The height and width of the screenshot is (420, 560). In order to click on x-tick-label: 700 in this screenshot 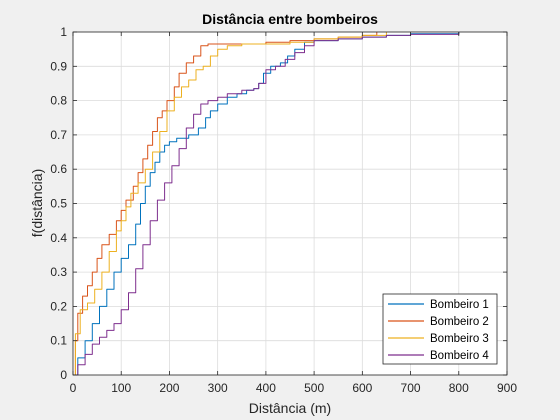, I will do `click(411, 388)`.